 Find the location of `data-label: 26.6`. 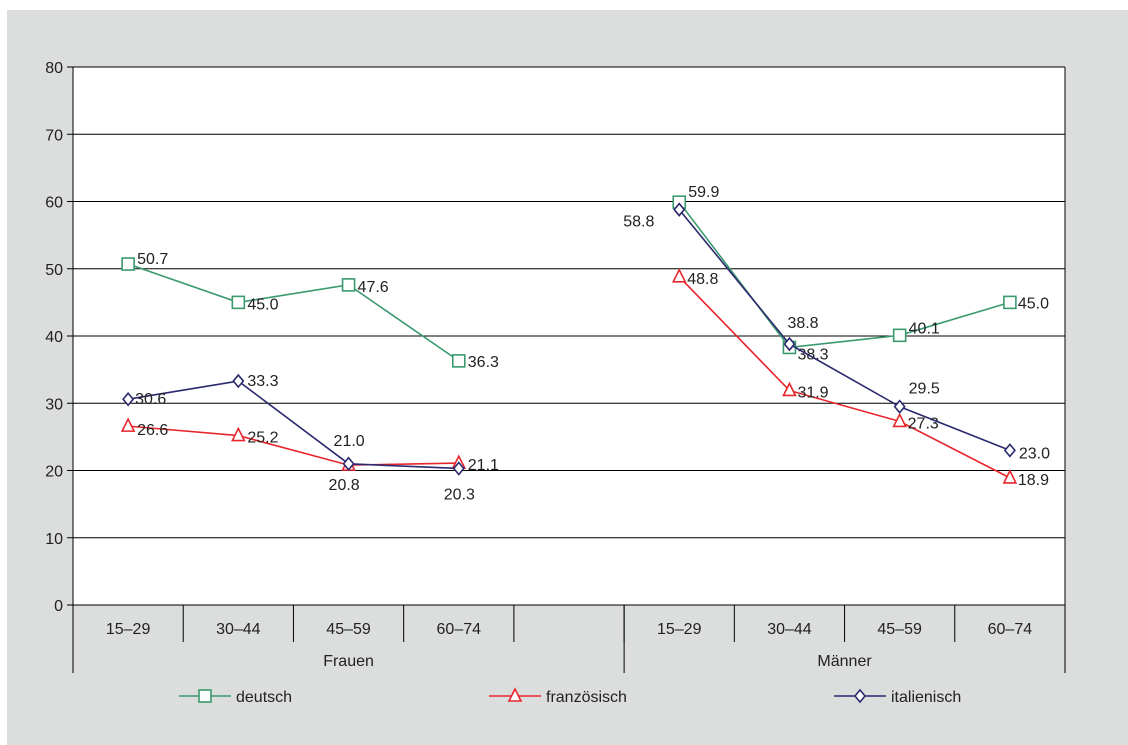

data-label: 26.6 is located at coordinates (152, 430).